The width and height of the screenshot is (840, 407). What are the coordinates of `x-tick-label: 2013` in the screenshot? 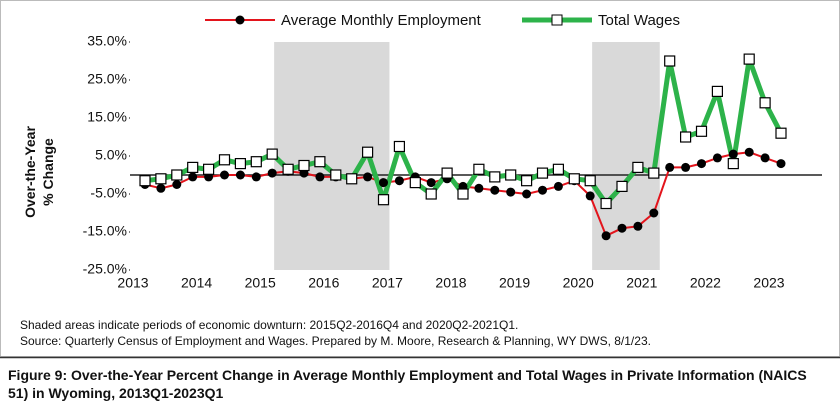 It's located at (132, 283).